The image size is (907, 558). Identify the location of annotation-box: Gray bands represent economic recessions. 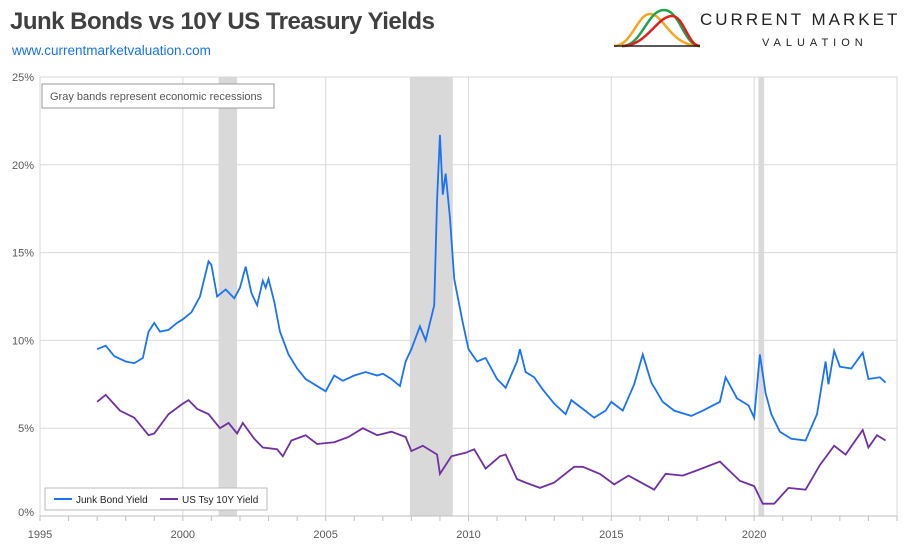
(158, 96).